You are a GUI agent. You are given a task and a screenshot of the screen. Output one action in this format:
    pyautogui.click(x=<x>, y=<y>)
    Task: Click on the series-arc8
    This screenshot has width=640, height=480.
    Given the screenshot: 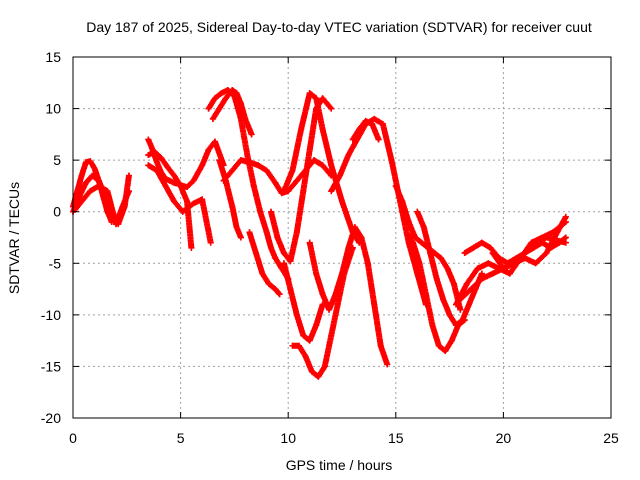 What is the action you would take?
    pyautogui.click(x=232, y=112)
    